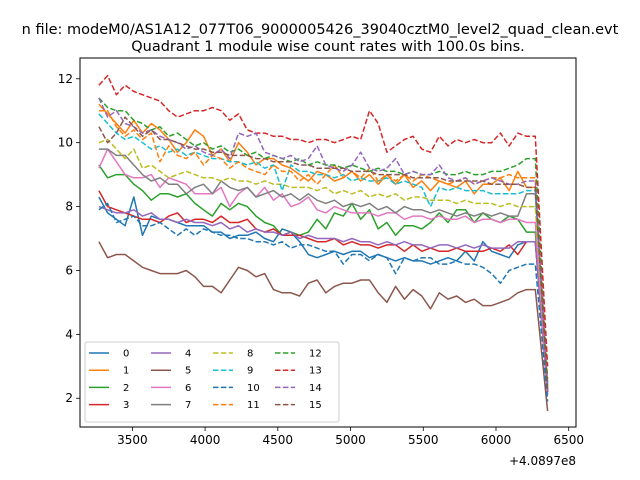  I want to click on y-tick-label: 8, so click(69, 207).